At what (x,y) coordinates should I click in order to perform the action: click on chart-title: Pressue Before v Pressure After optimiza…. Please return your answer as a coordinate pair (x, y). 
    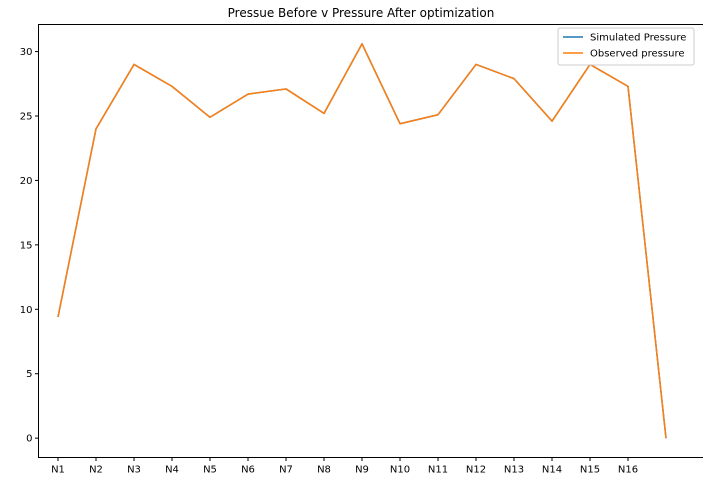
    Looking at the image, I should click on (361, 13).